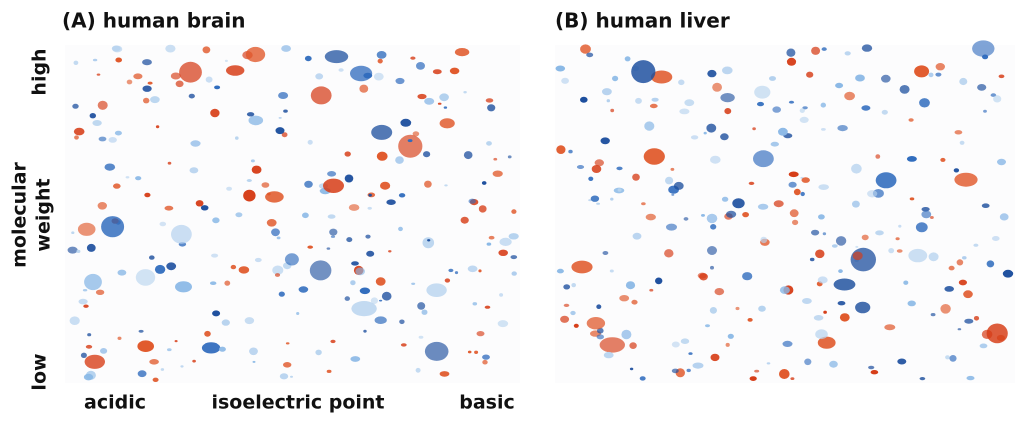 Image resolution: width=1024 pixels, height=429 pixels. I want to click on panel-title: (B) human liver, so click(642, 21).